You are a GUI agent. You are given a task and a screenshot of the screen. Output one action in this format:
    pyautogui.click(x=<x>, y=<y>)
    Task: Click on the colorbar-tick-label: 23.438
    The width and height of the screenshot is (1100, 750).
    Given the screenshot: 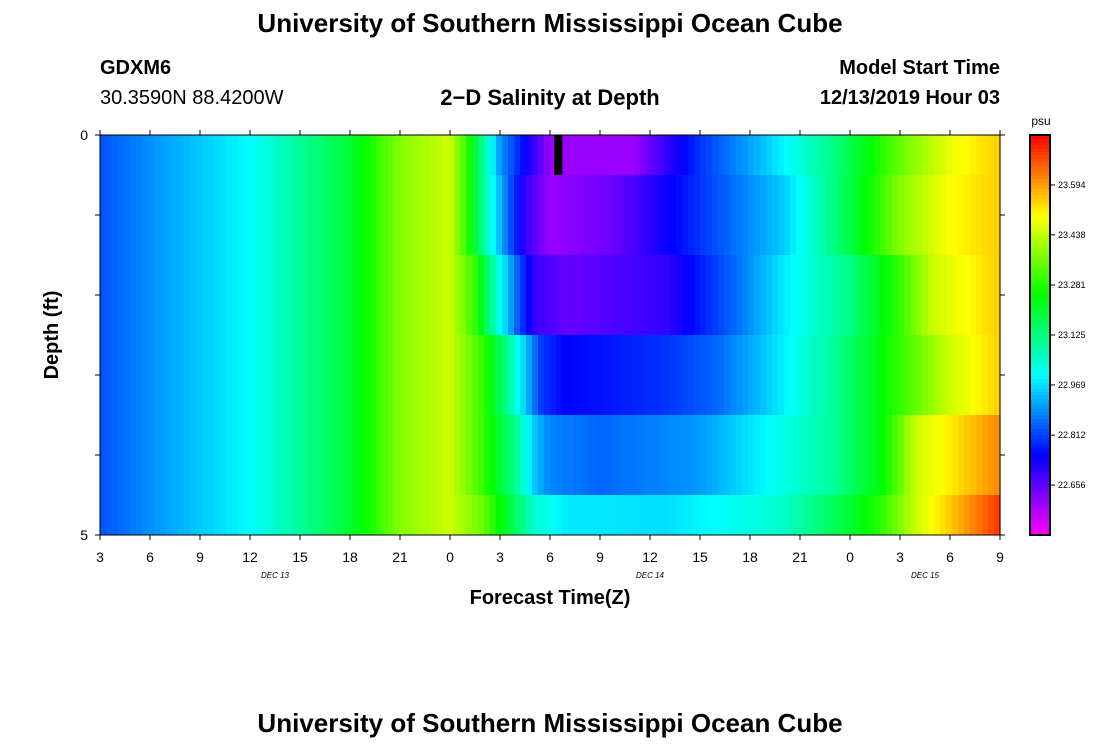 What is the action you would take?
    pyautogui.click(x=1072, y=235)
    